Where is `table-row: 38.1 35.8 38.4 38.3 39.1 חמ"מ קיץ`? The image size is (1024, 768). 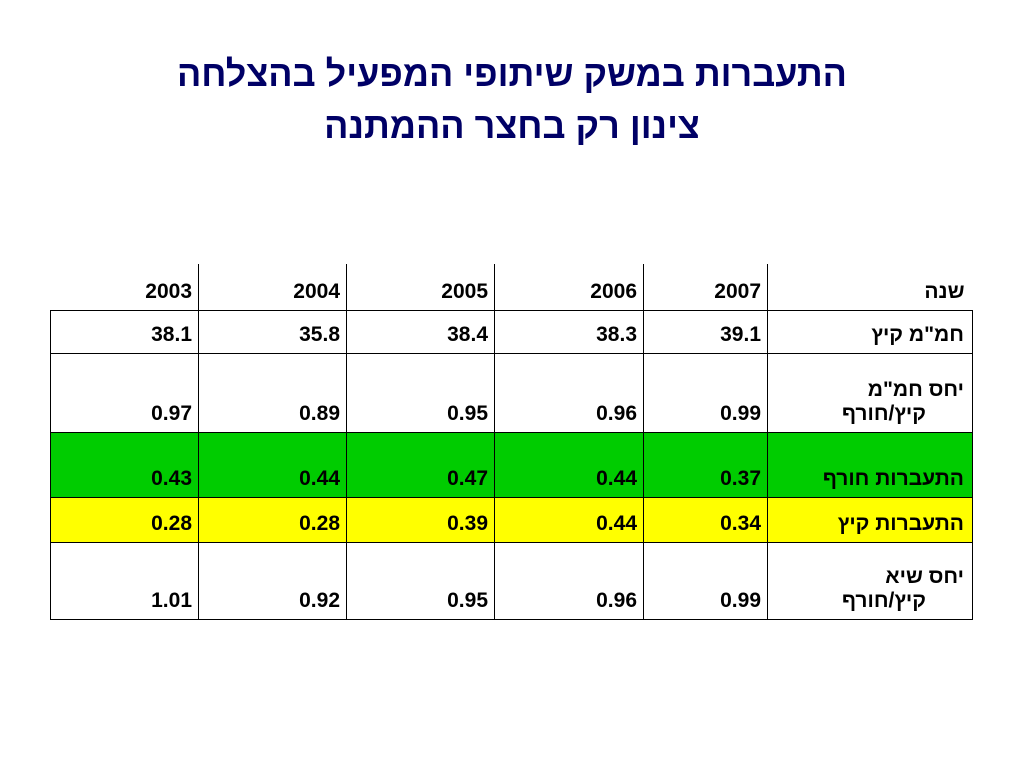
table-row: 38.1 35.8 38.4 38.3 39.1 חמ"מ קיץ is located at coordinates (511, 332).